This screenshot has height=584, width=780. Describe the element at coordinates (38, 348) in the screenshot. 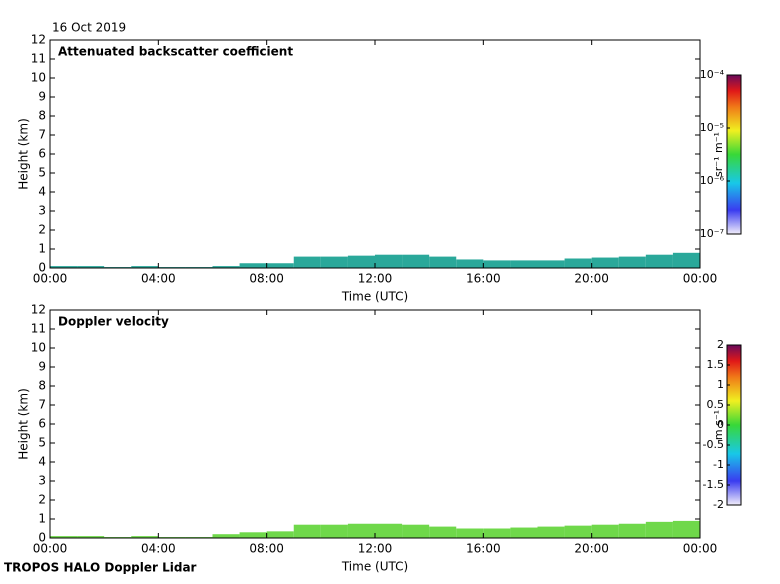

I see `y-tick-label: 10` at that location.